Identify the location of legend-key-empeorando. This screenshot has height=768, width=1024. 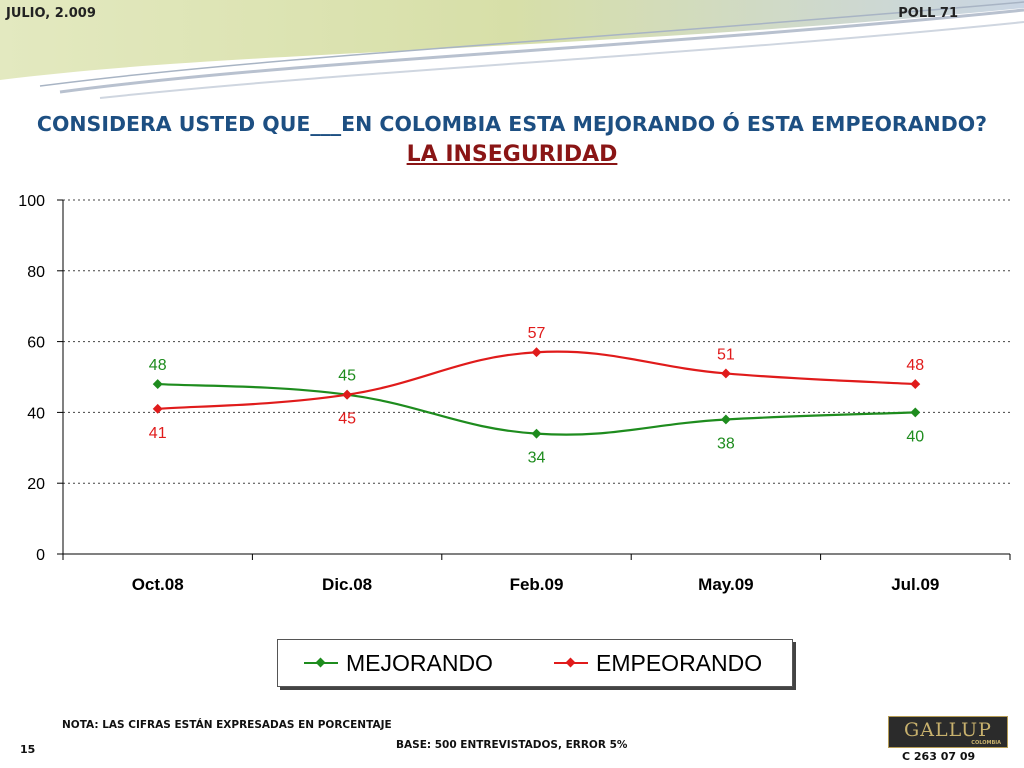
(571, 663).